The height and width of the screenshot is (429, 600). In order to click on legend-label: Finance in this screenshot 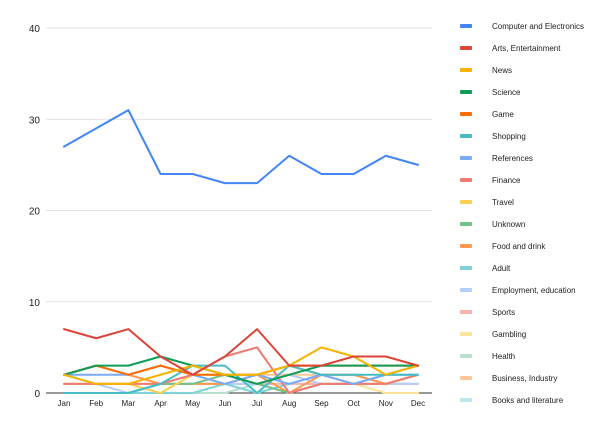, I will do `click(506, 180)`.